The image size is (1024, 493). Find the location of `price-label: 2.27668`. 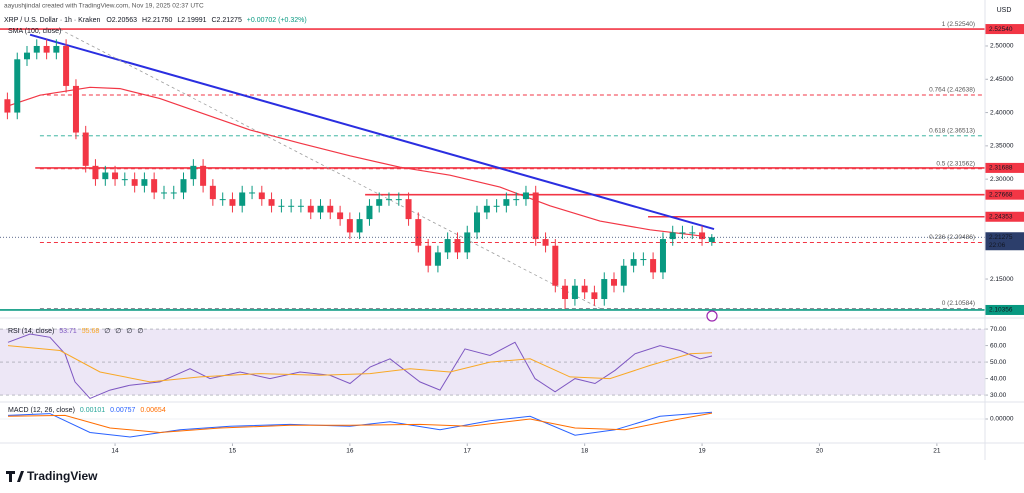

price-label: 2.27668 is located at coordinates (1001, 194).